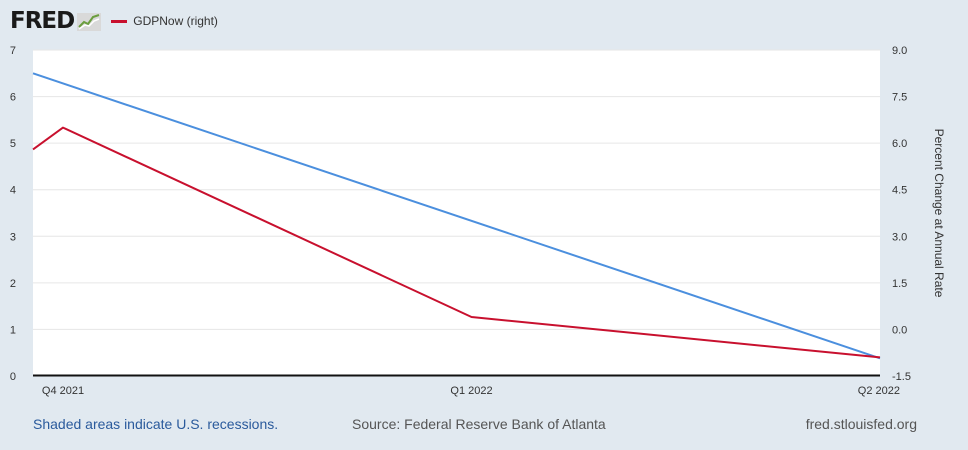 This screenshot has width=968, height=450. Describe the element at coordinates (13, 284) in the screenshot. I see `left-tick-label: 2` at that location.